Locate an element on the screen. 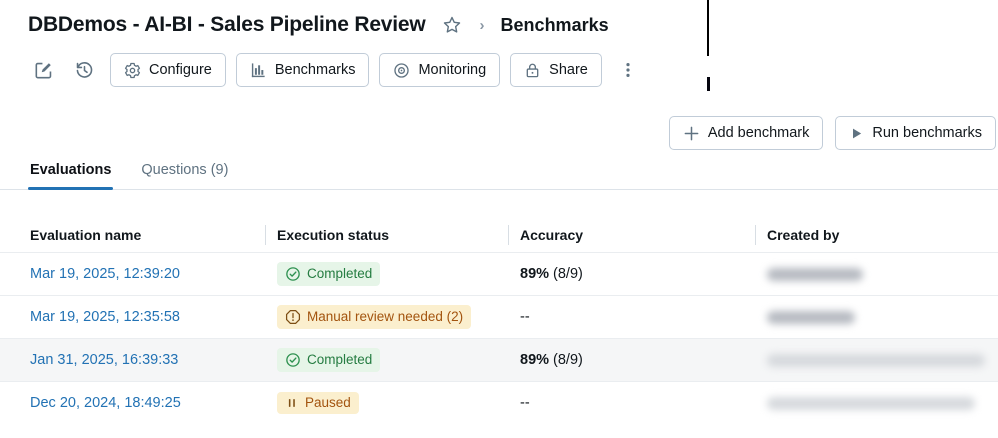 Image resolution: width=998 pixels, height=438 pixels. status-badge-label: Paused is located at coordinates (328, 403).